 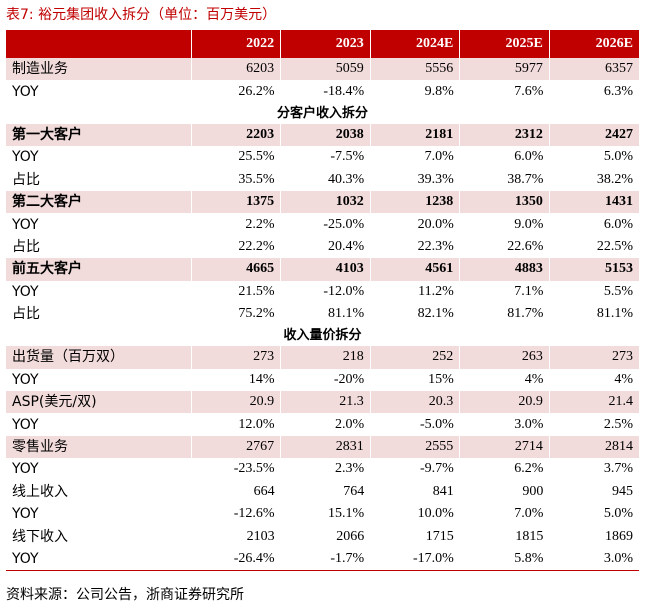 What do you see at coordinates (529, 91) in the screenshot?
I see `value-cell: 7.6%` at bounding box center [529, 91].